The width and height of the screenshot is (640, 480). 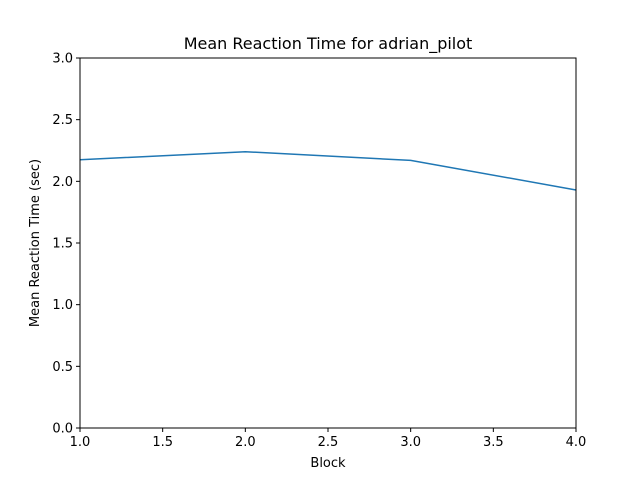 What do you see at coordinates (245, 442) in the screenshot?
I see `x-tick-label: 2.0` at bounding box center [245, 442].